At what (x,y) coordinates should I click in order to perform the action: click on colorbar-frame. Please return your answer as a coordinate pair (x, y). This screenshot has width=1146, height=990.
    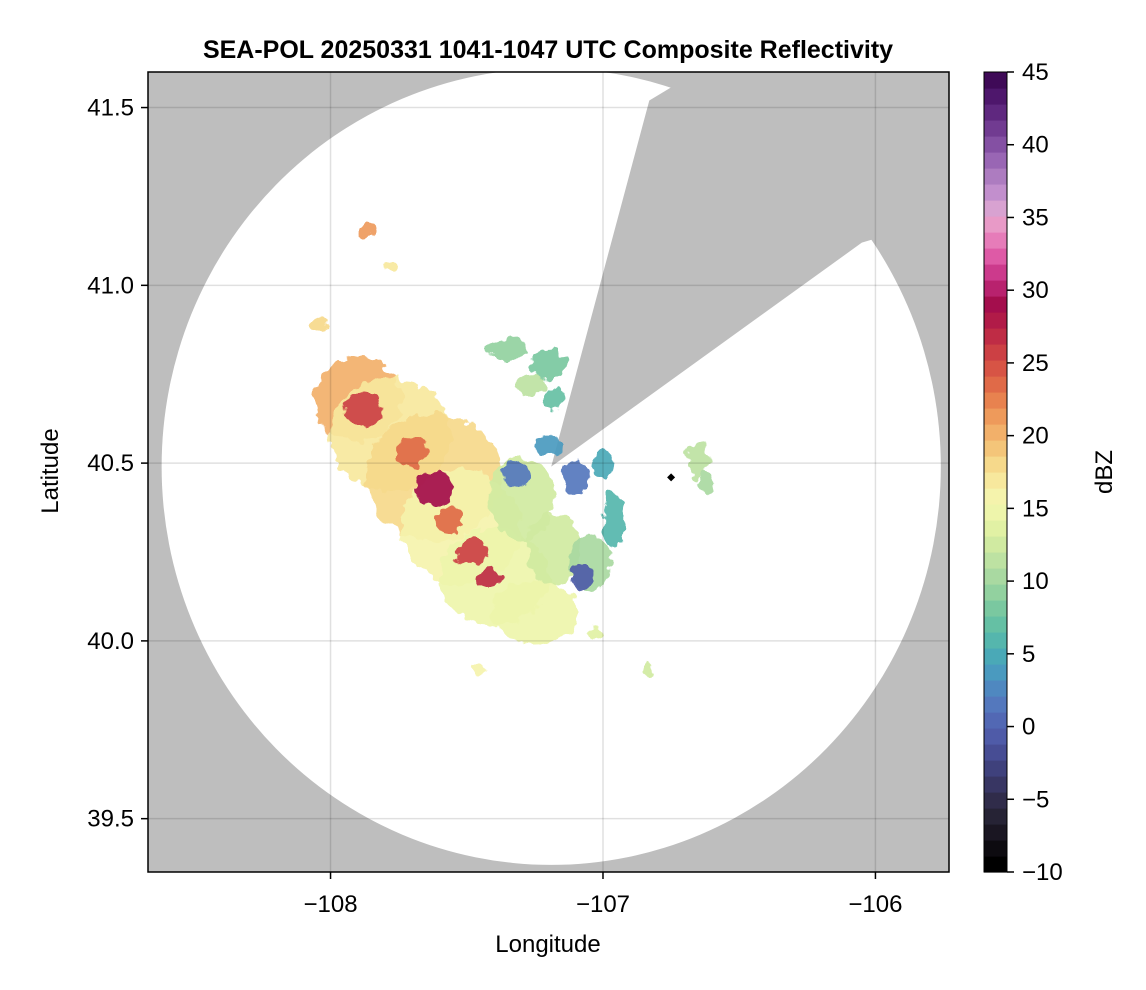
    Looking at the image, I should click on (995, 472).